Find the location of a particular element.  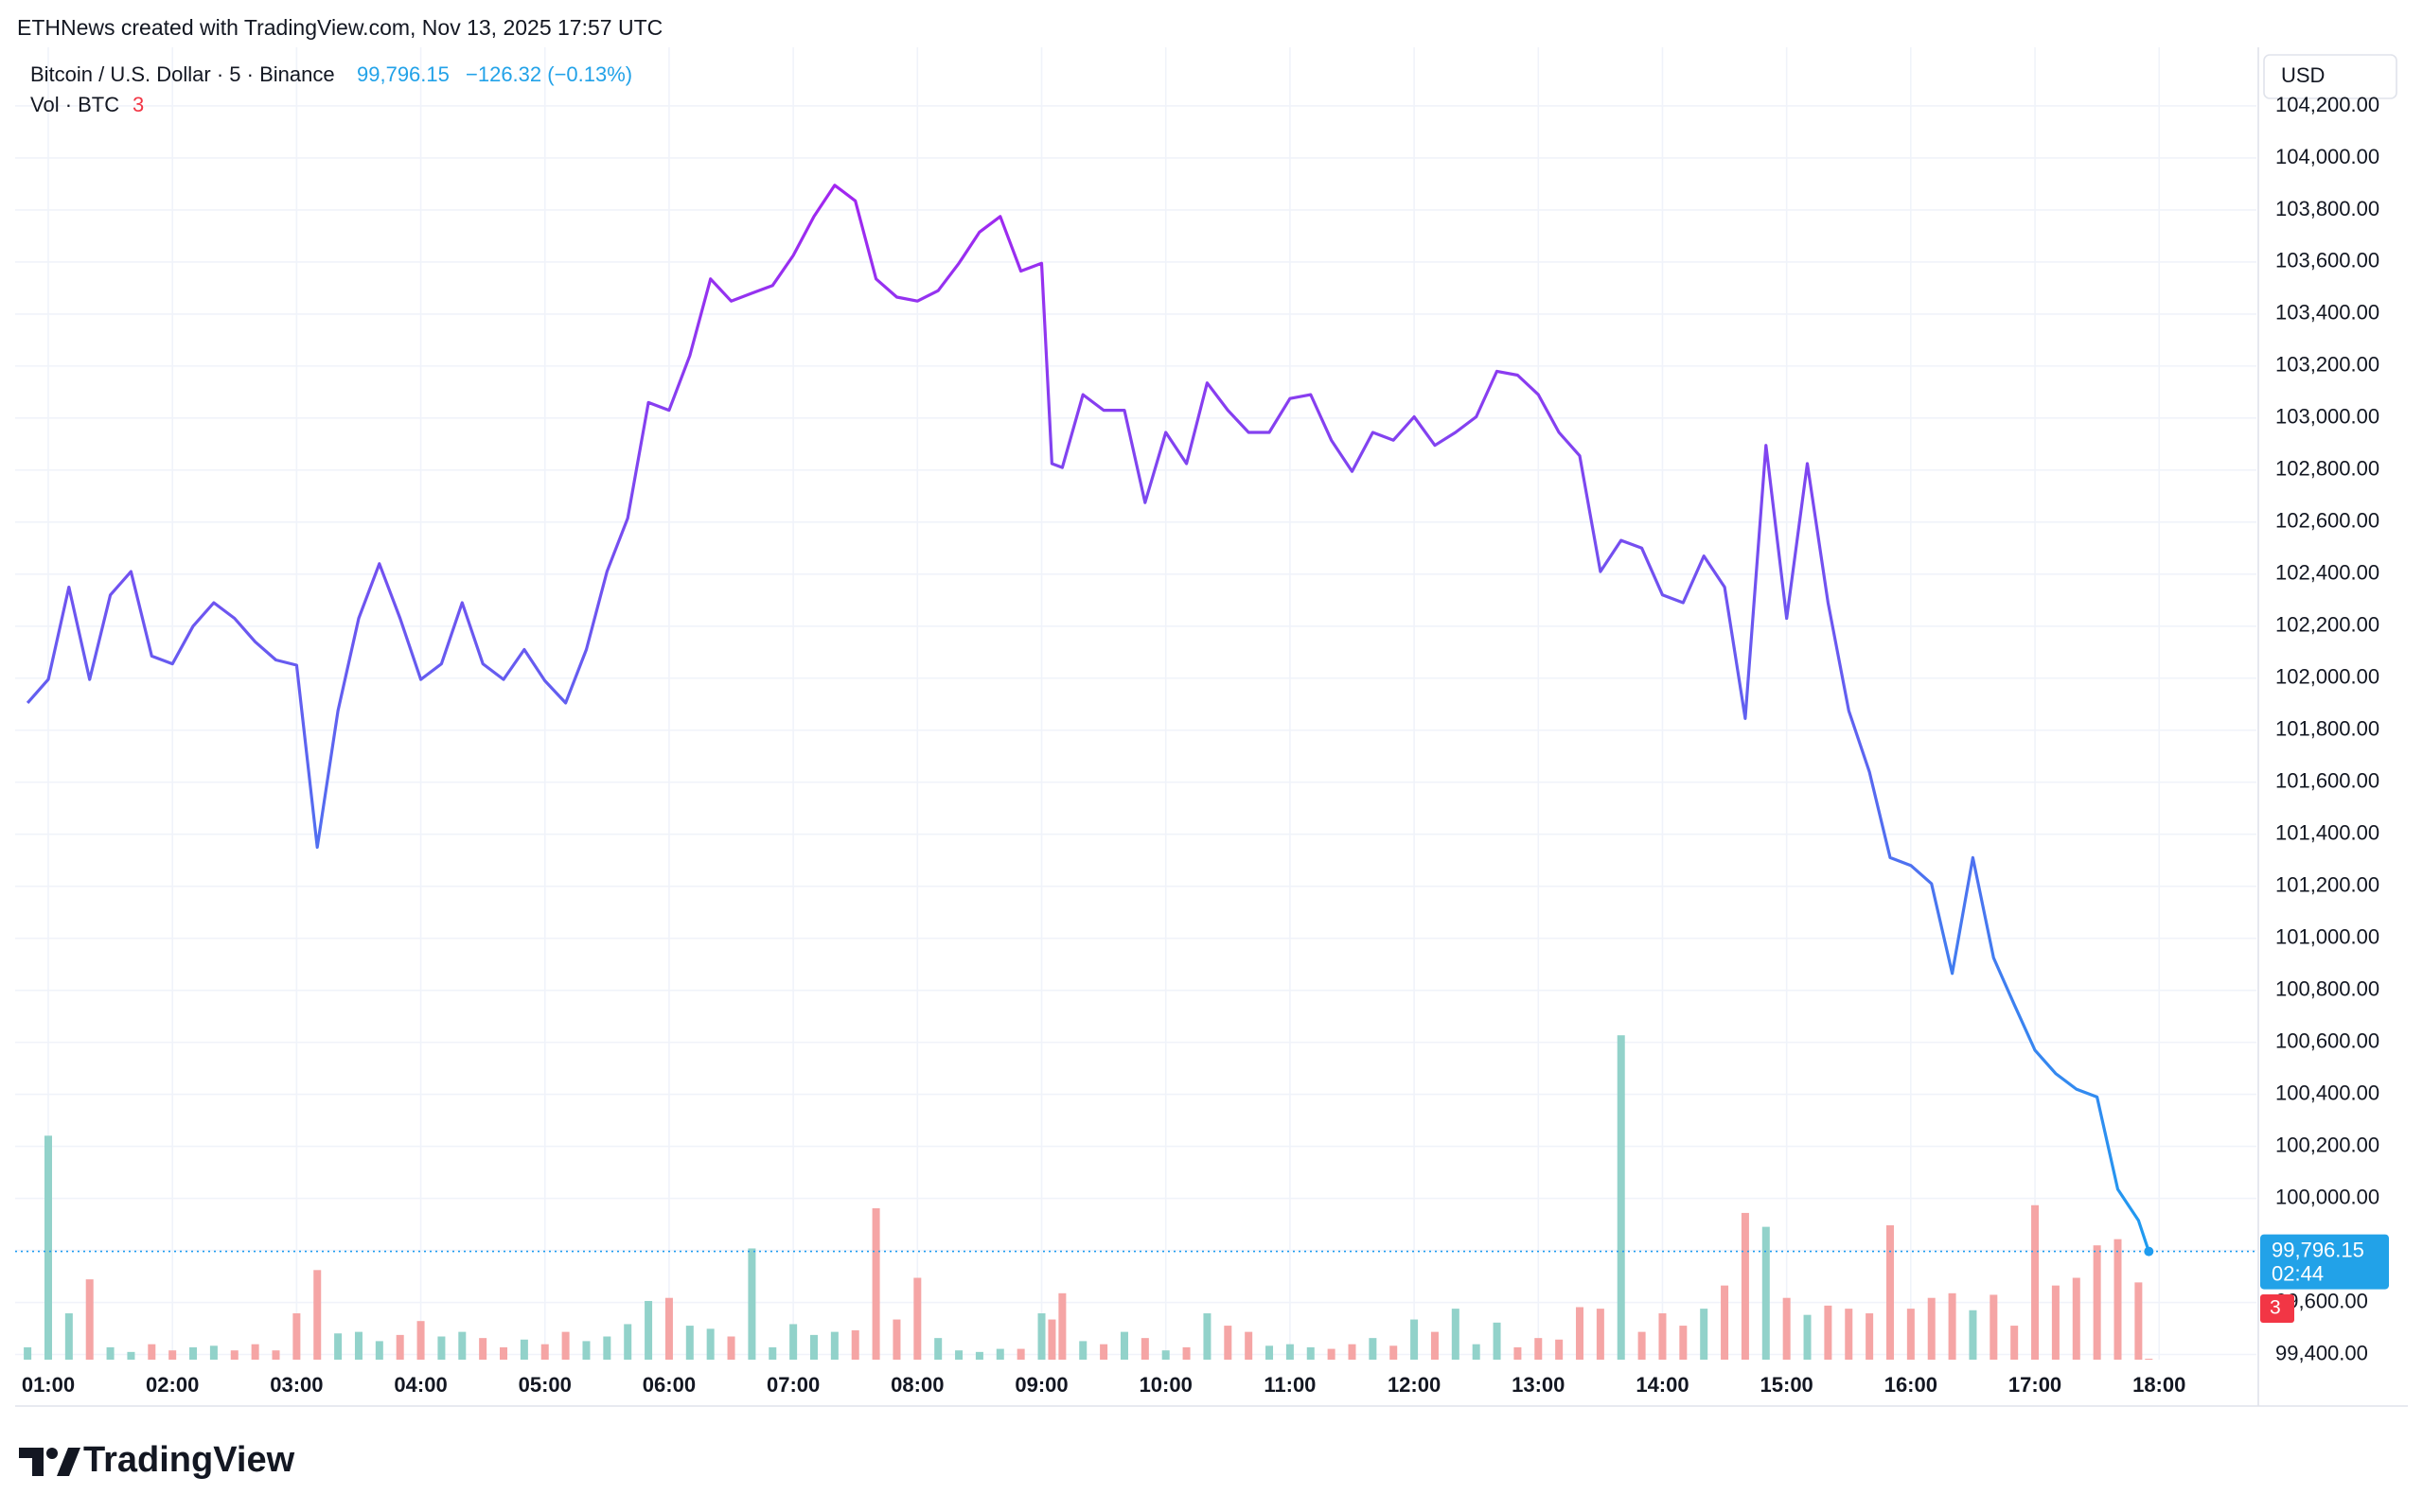

volume-label-box is located at coordinates (2277, 1308).